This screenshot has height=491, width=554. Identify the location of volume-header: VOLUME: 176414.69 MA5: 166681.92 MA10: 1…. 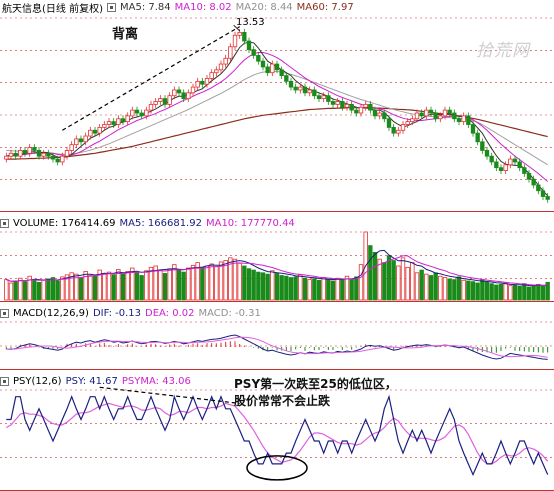
(277, 223).